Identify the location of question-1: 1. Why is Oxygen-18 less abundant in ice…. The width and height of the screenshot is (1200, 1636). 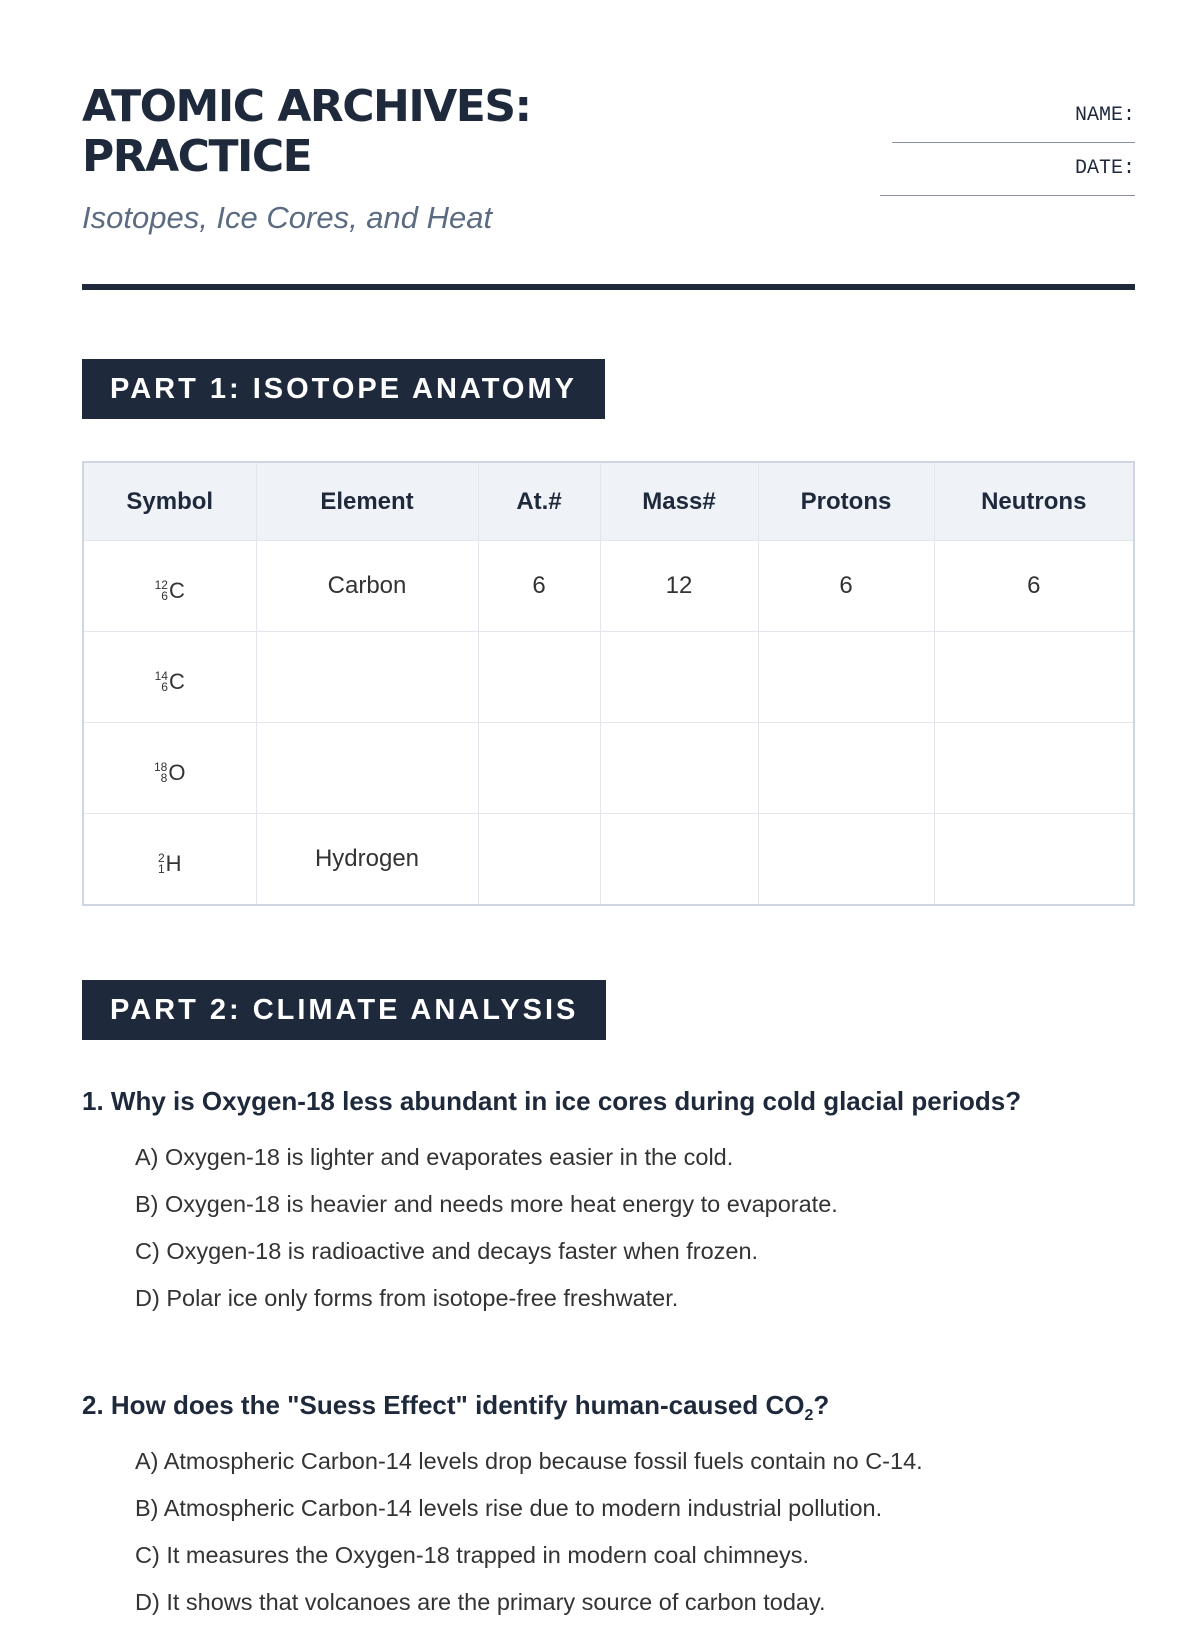
(552, 1101).